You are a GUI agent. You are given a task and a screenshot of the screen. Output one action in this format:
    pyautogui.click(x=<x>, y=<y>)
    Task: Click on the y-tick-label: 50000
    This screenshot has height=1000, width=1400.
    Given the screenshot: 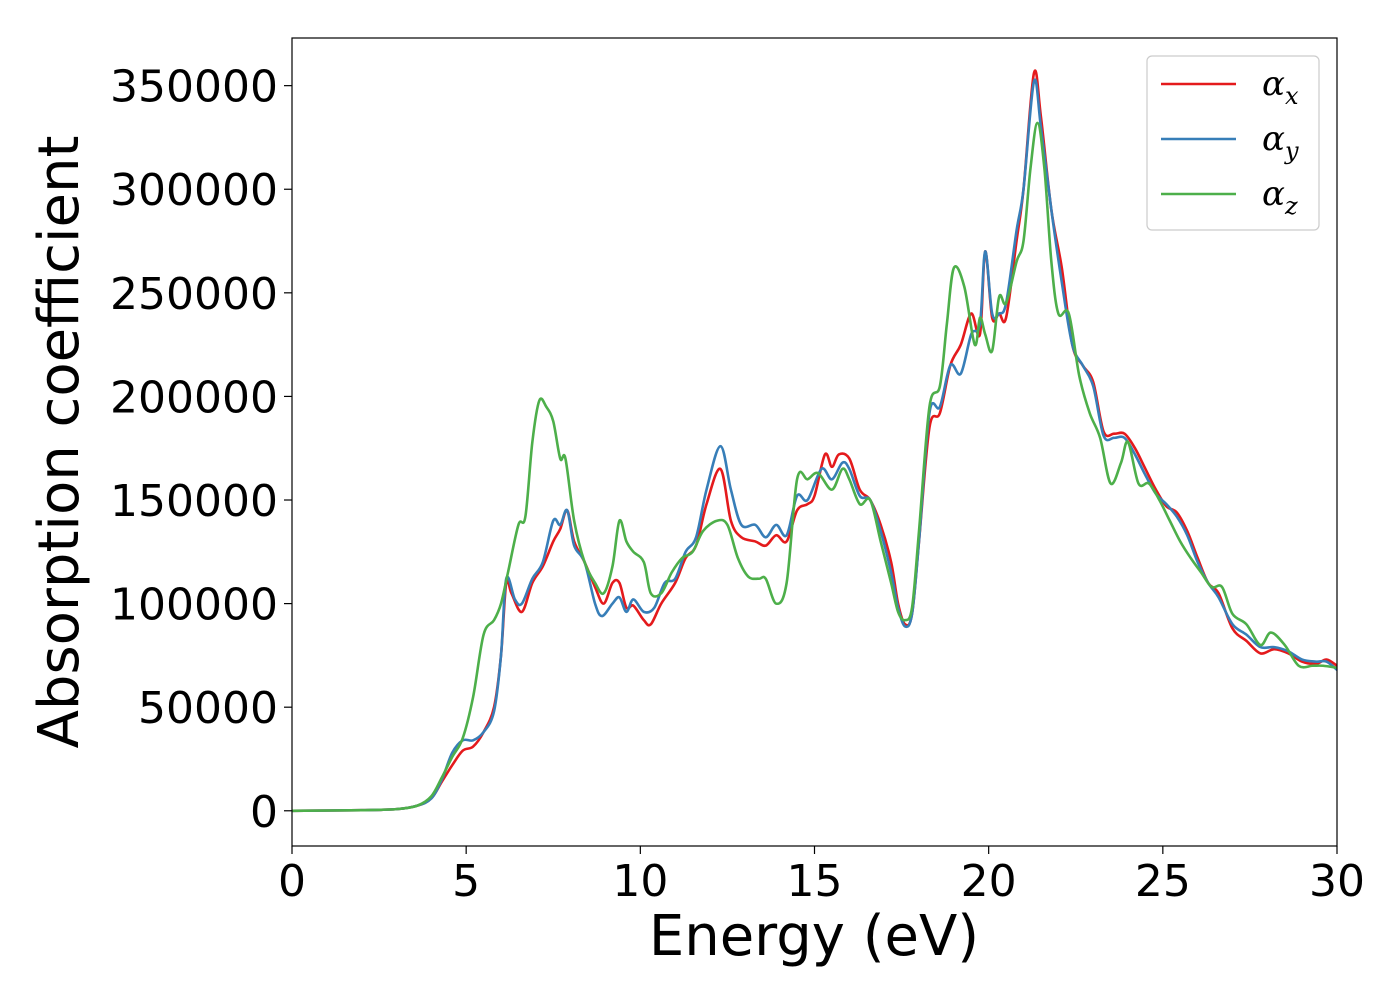 What is the action you would take?
    pyautogui.click(x=208, y=708)
    